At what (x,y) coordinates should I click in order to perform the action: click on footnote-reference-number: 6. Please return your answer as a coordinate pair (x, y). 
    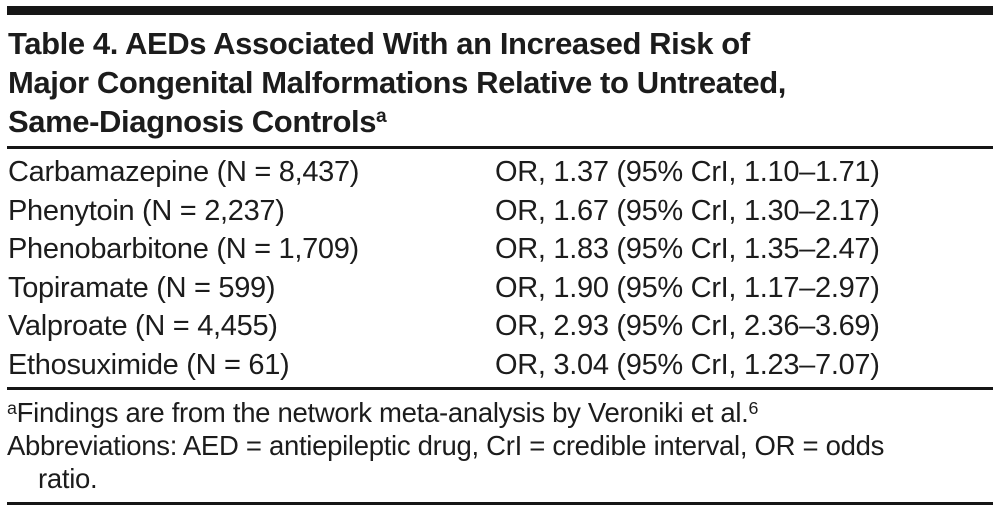
    Looking at the image, I should click on (753, 407).